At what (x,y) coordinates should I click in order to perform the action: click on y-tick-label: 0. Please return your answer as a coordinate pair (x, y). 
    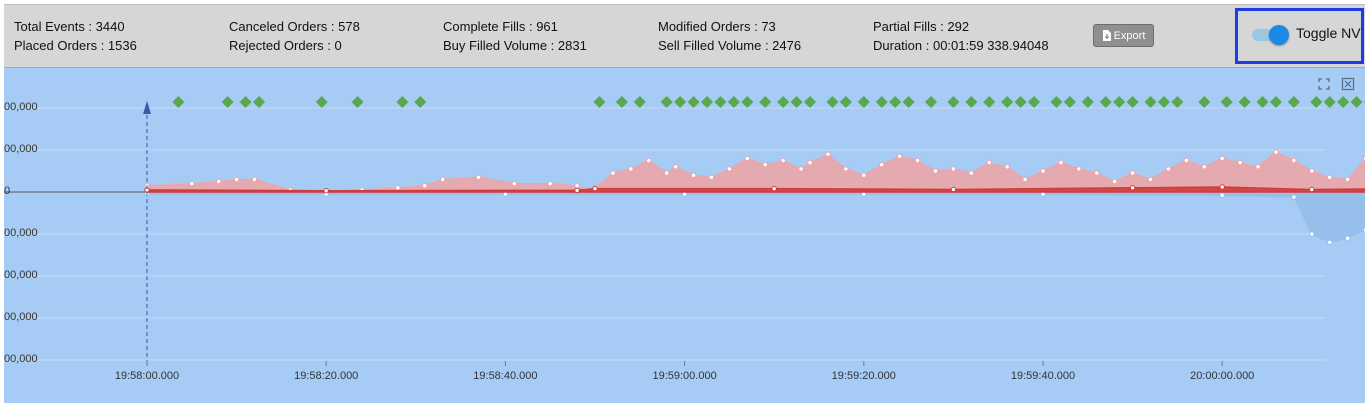
    Looking at the image, I should click on (7, 191).